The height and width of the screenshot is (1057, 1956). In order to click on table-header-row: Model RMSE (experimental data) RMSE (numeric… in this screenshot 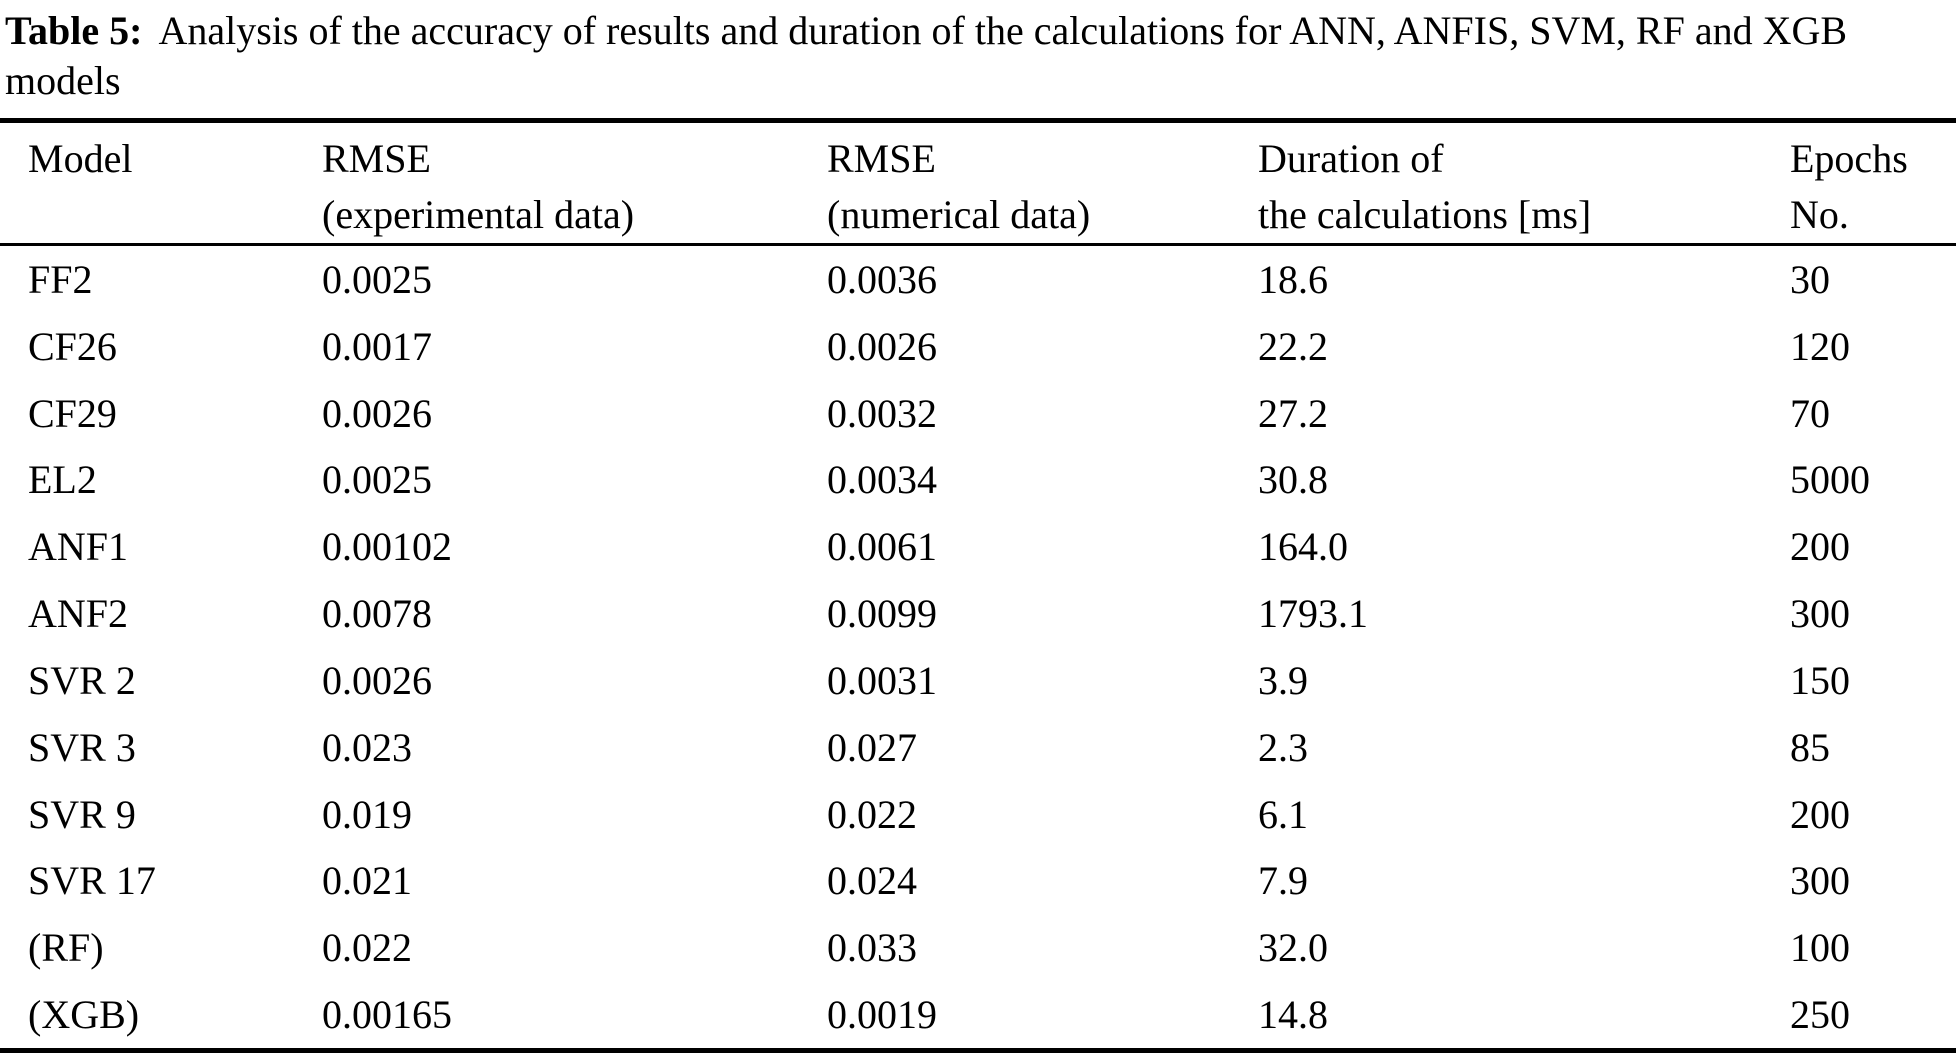, I will do `click(978, 183)`.